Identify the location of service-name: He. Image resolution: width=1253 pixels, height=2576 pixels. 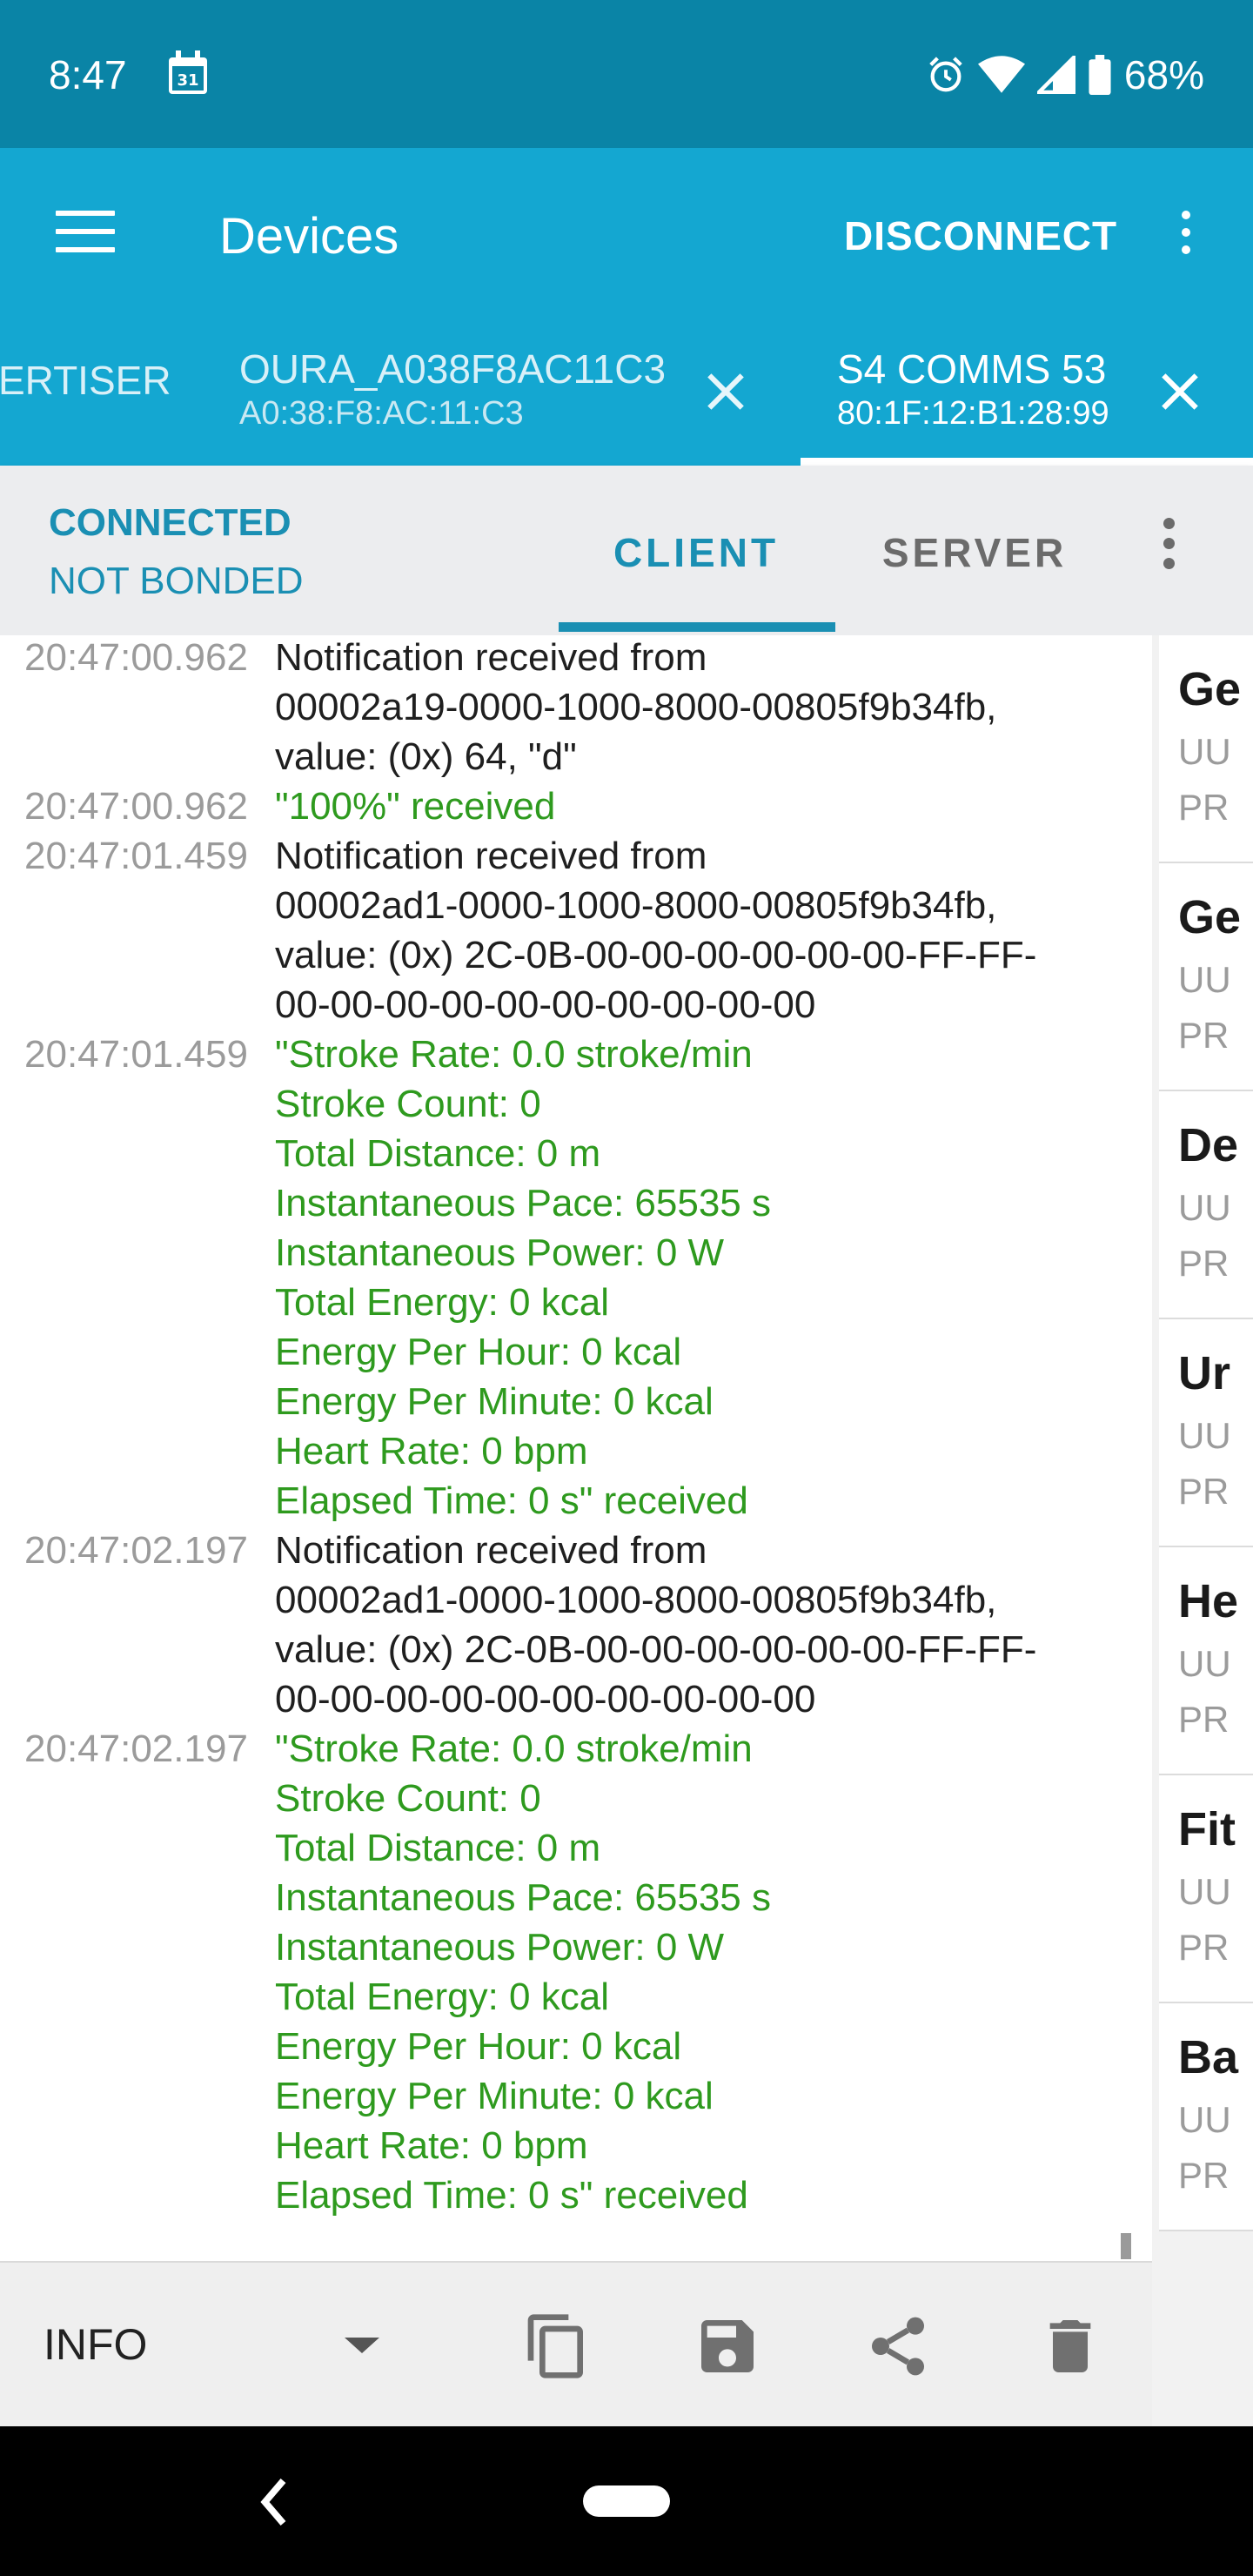
(1208, 1601).